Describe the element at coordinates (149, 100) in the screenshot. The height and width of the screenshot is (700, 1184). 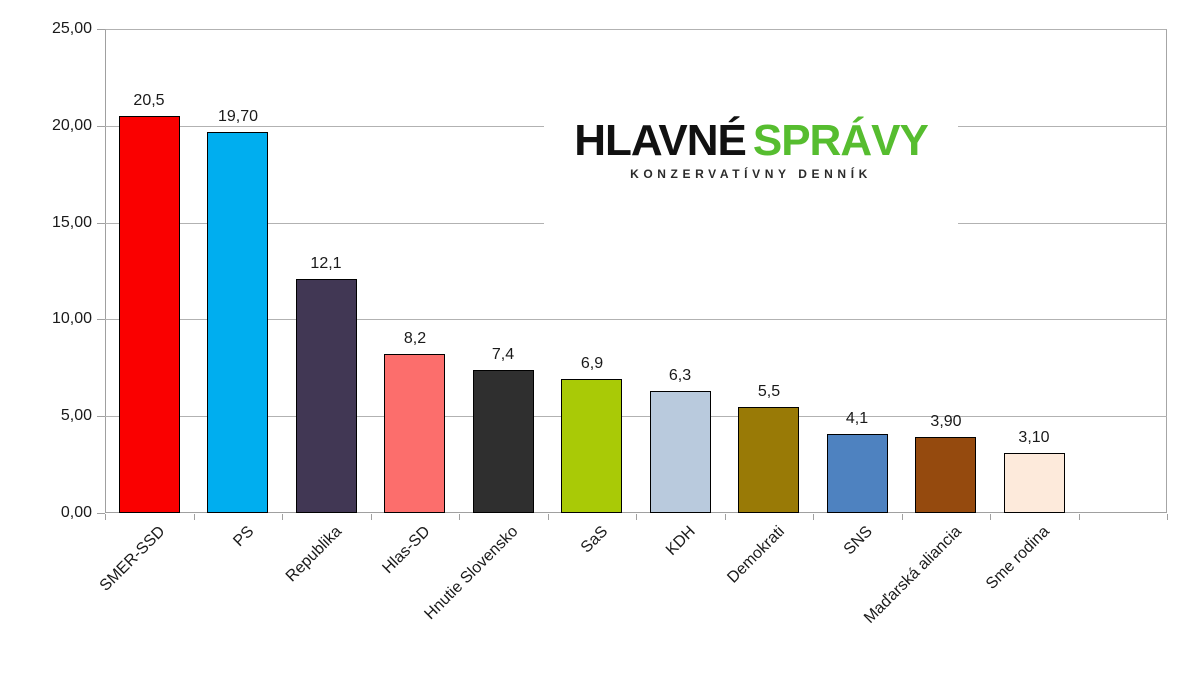
I see `bar-value-label: 20,5` at that location.